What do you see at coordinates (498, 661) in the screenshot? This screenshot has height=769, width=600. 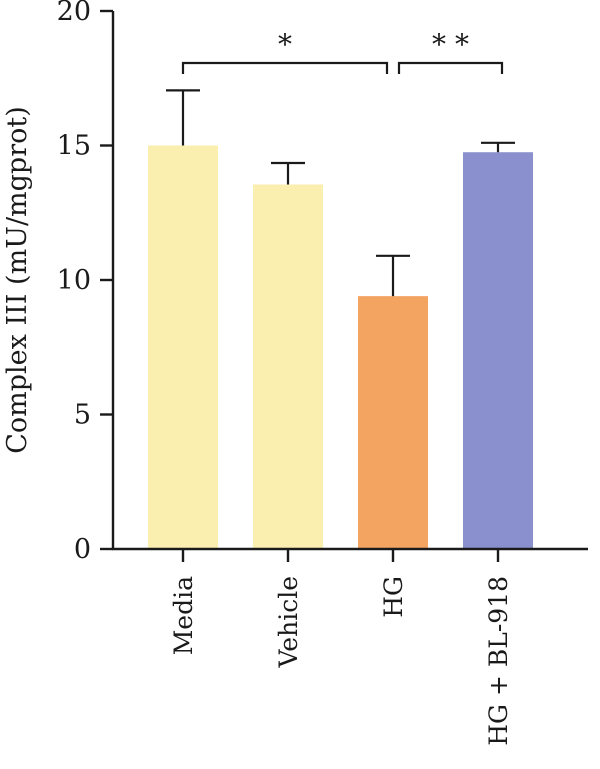 I see `x-tick-label: HG + BL-918` at bounding box center [498, 661].